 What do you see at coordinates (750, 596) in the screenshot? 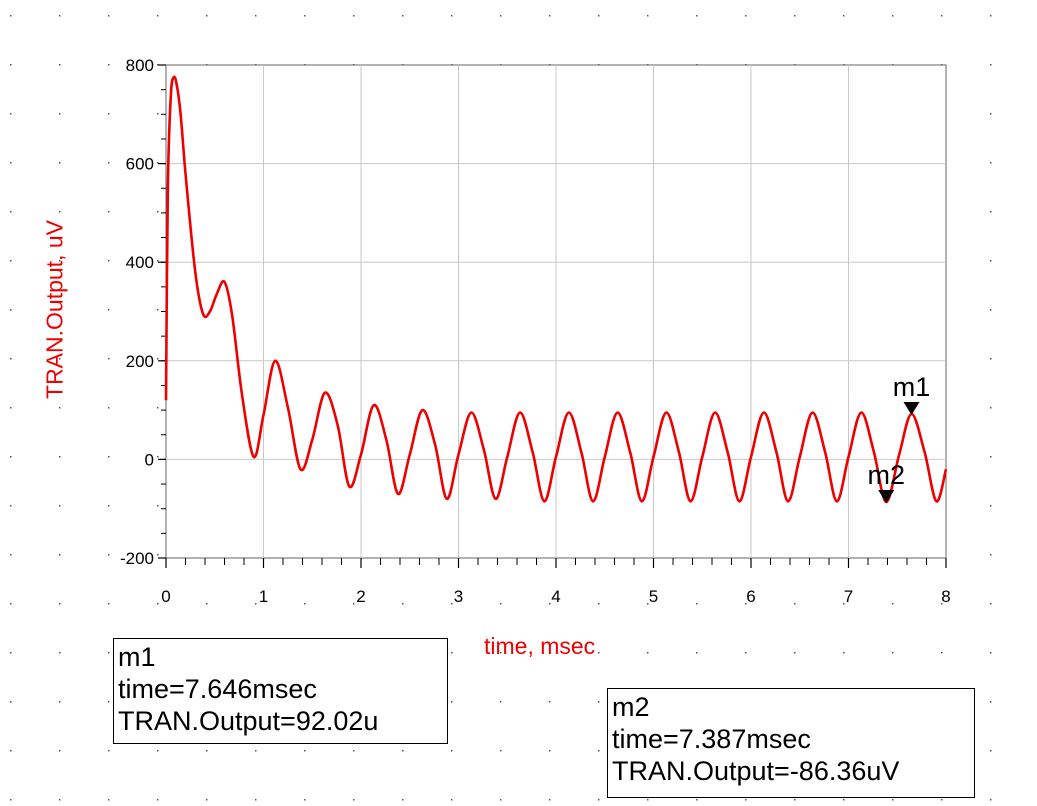
I see `x-tick-label: 6` at bounding box center [750, 596].